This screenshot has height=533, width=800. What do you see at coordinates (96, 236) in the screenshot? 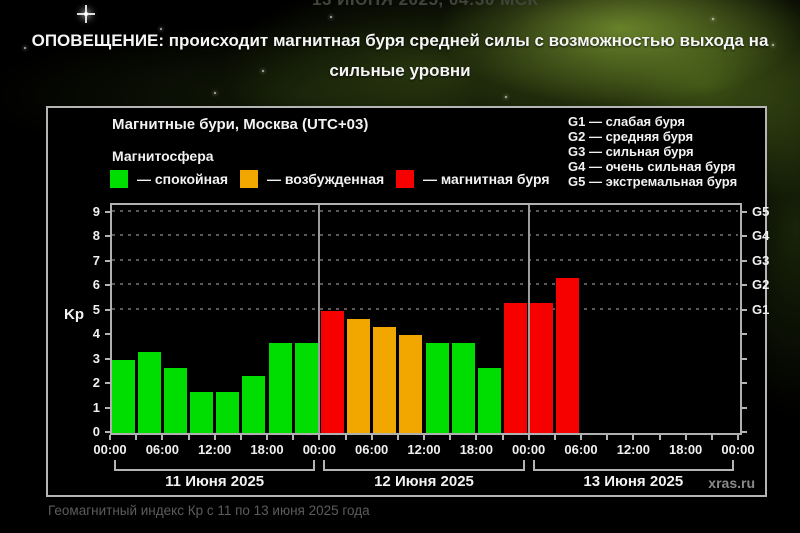
I see `y-axis-label: 8` at bounding box center [96, 236].